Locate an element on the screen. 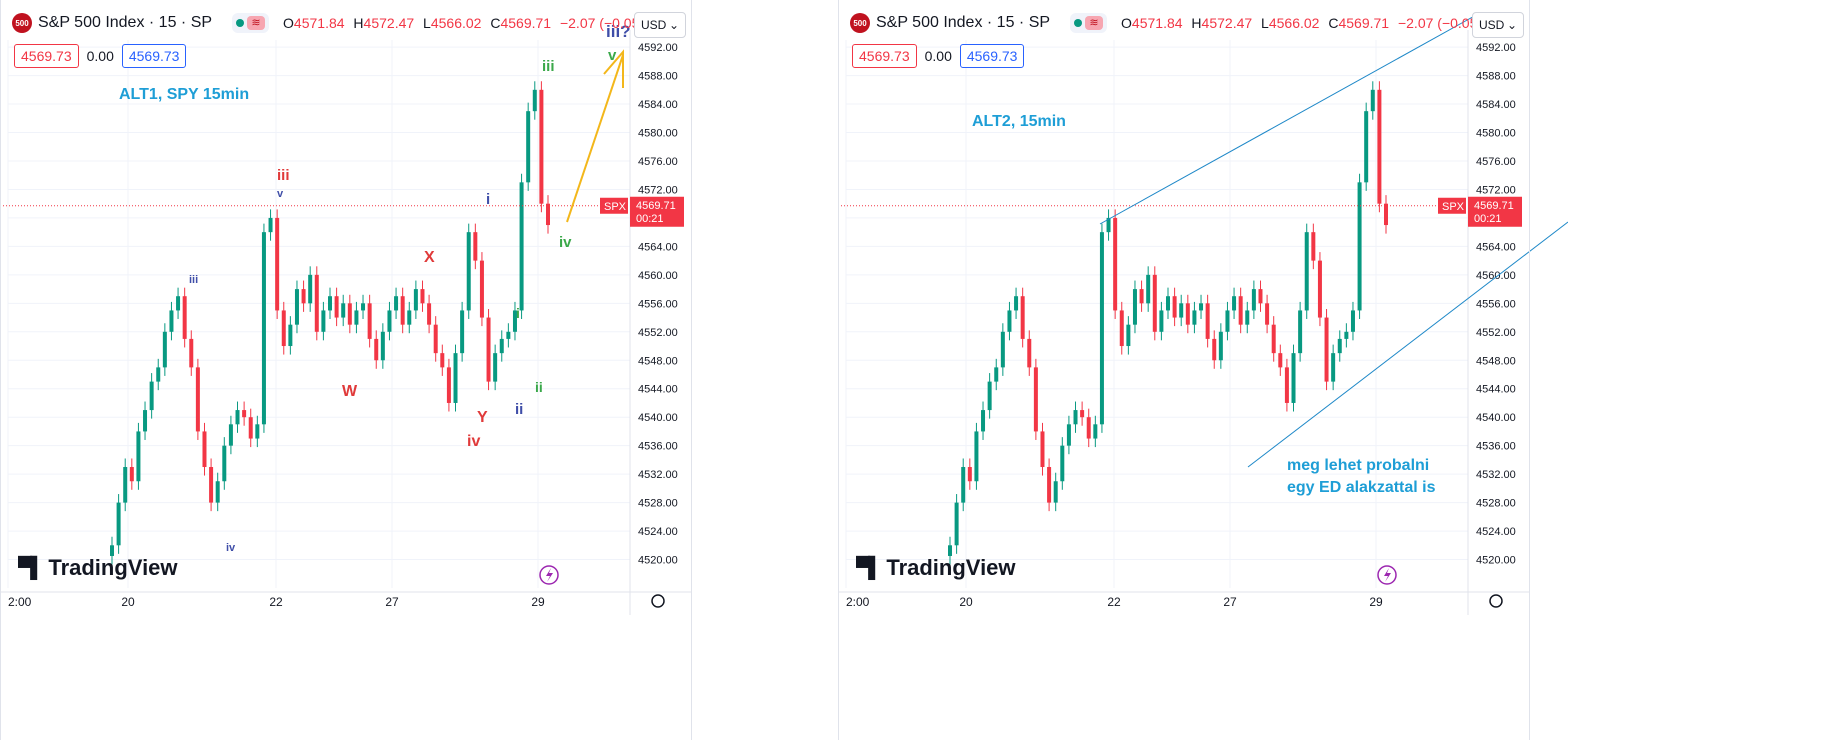 The width and height of the screenshot is (1836, 740). spread-value: 0.00 is located at coordinates (100, 56).